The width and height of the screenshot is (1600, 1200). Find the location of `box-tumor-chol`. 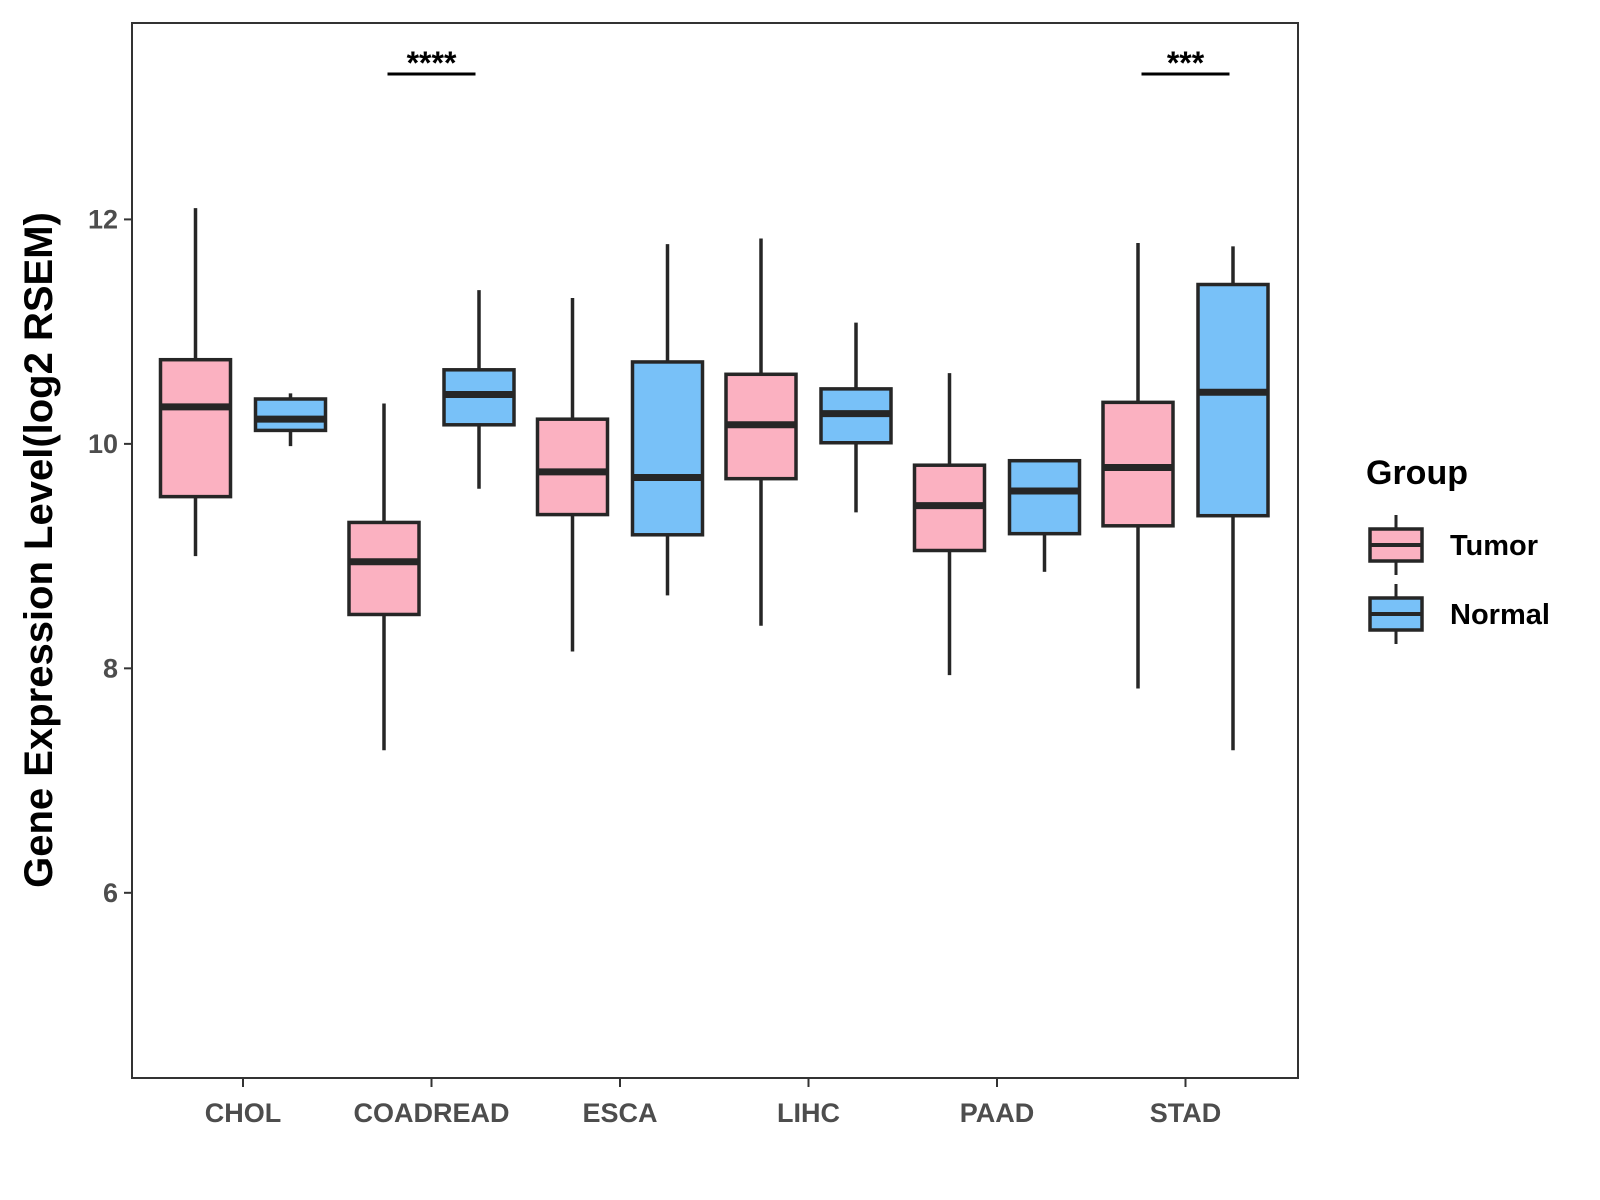

box-tumor-chol is located at coordinates (195, 382).